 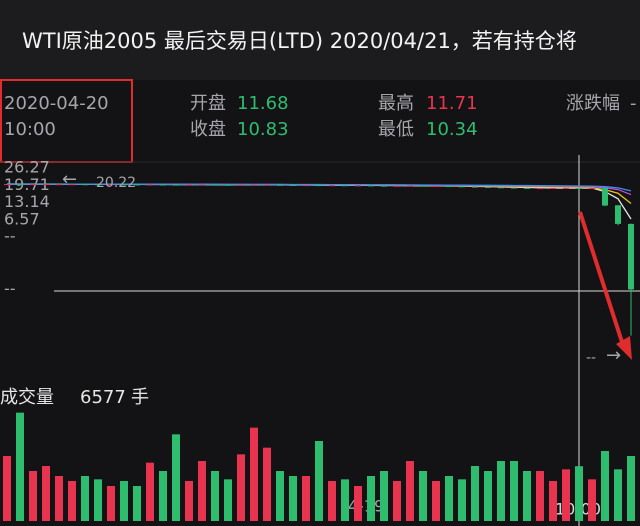 I want to click on banner-text: WTI原油2005 最后交易日(LTD) 2020/04/21，若有持仓将, so click(x=299, y=41).